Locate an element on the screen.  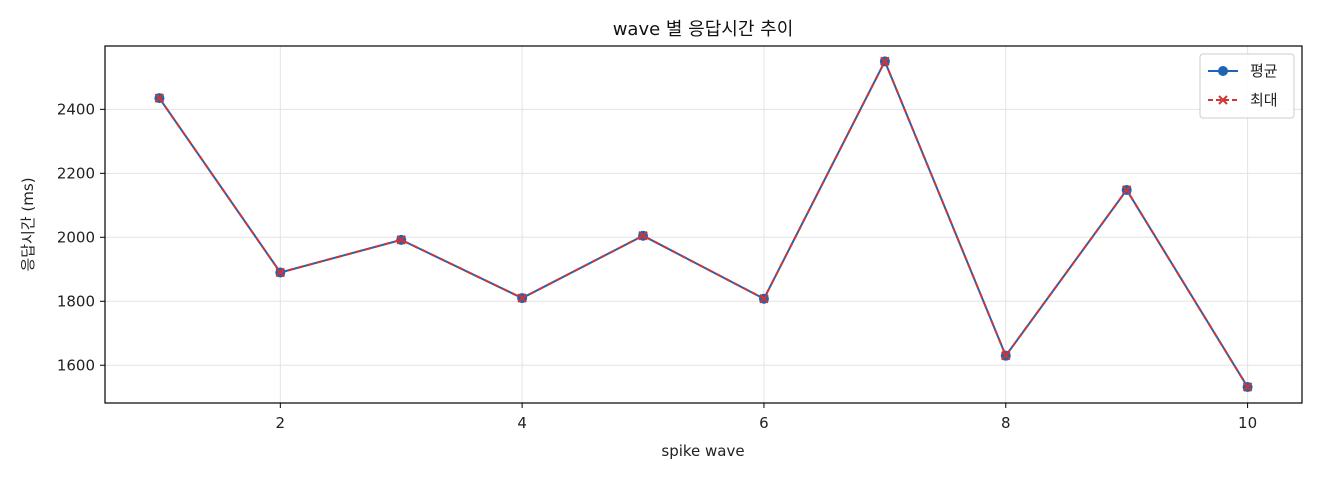
legend-box is located at coordinates (1247, 86).